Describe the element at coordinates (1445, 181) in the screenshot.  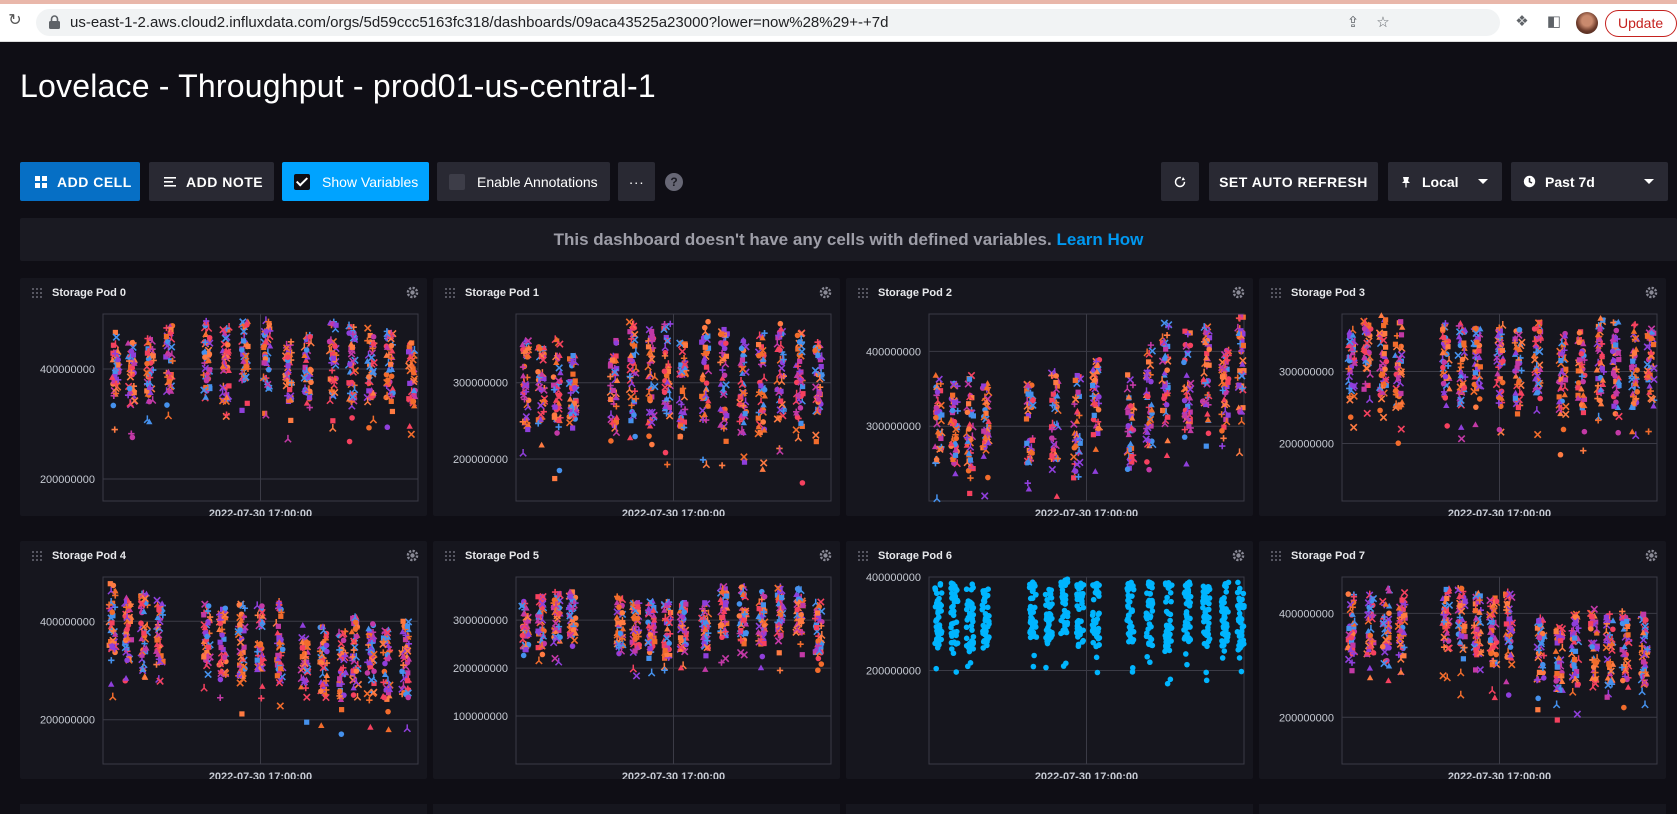
I see `timezone-dropdown: Local` at that location.